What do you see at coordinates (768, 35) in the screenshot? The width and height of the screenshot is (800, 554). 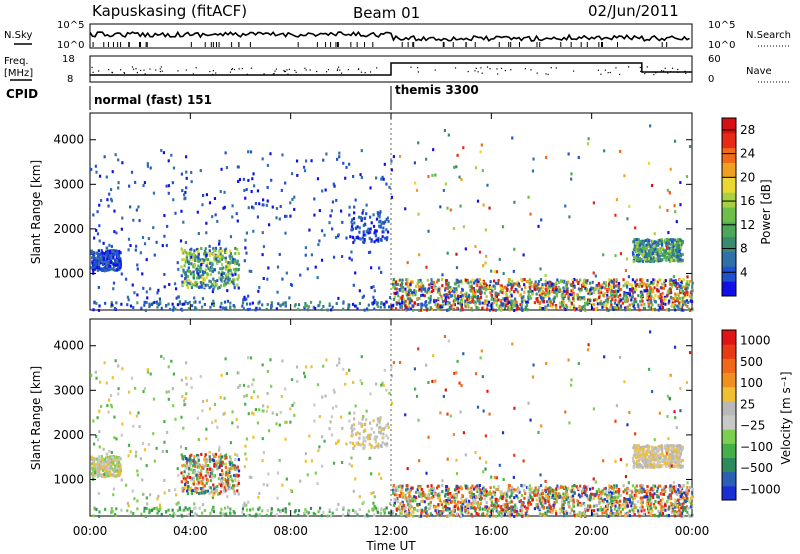 I see `noise-search-label: N.Search` at bounding box center [768, 35].